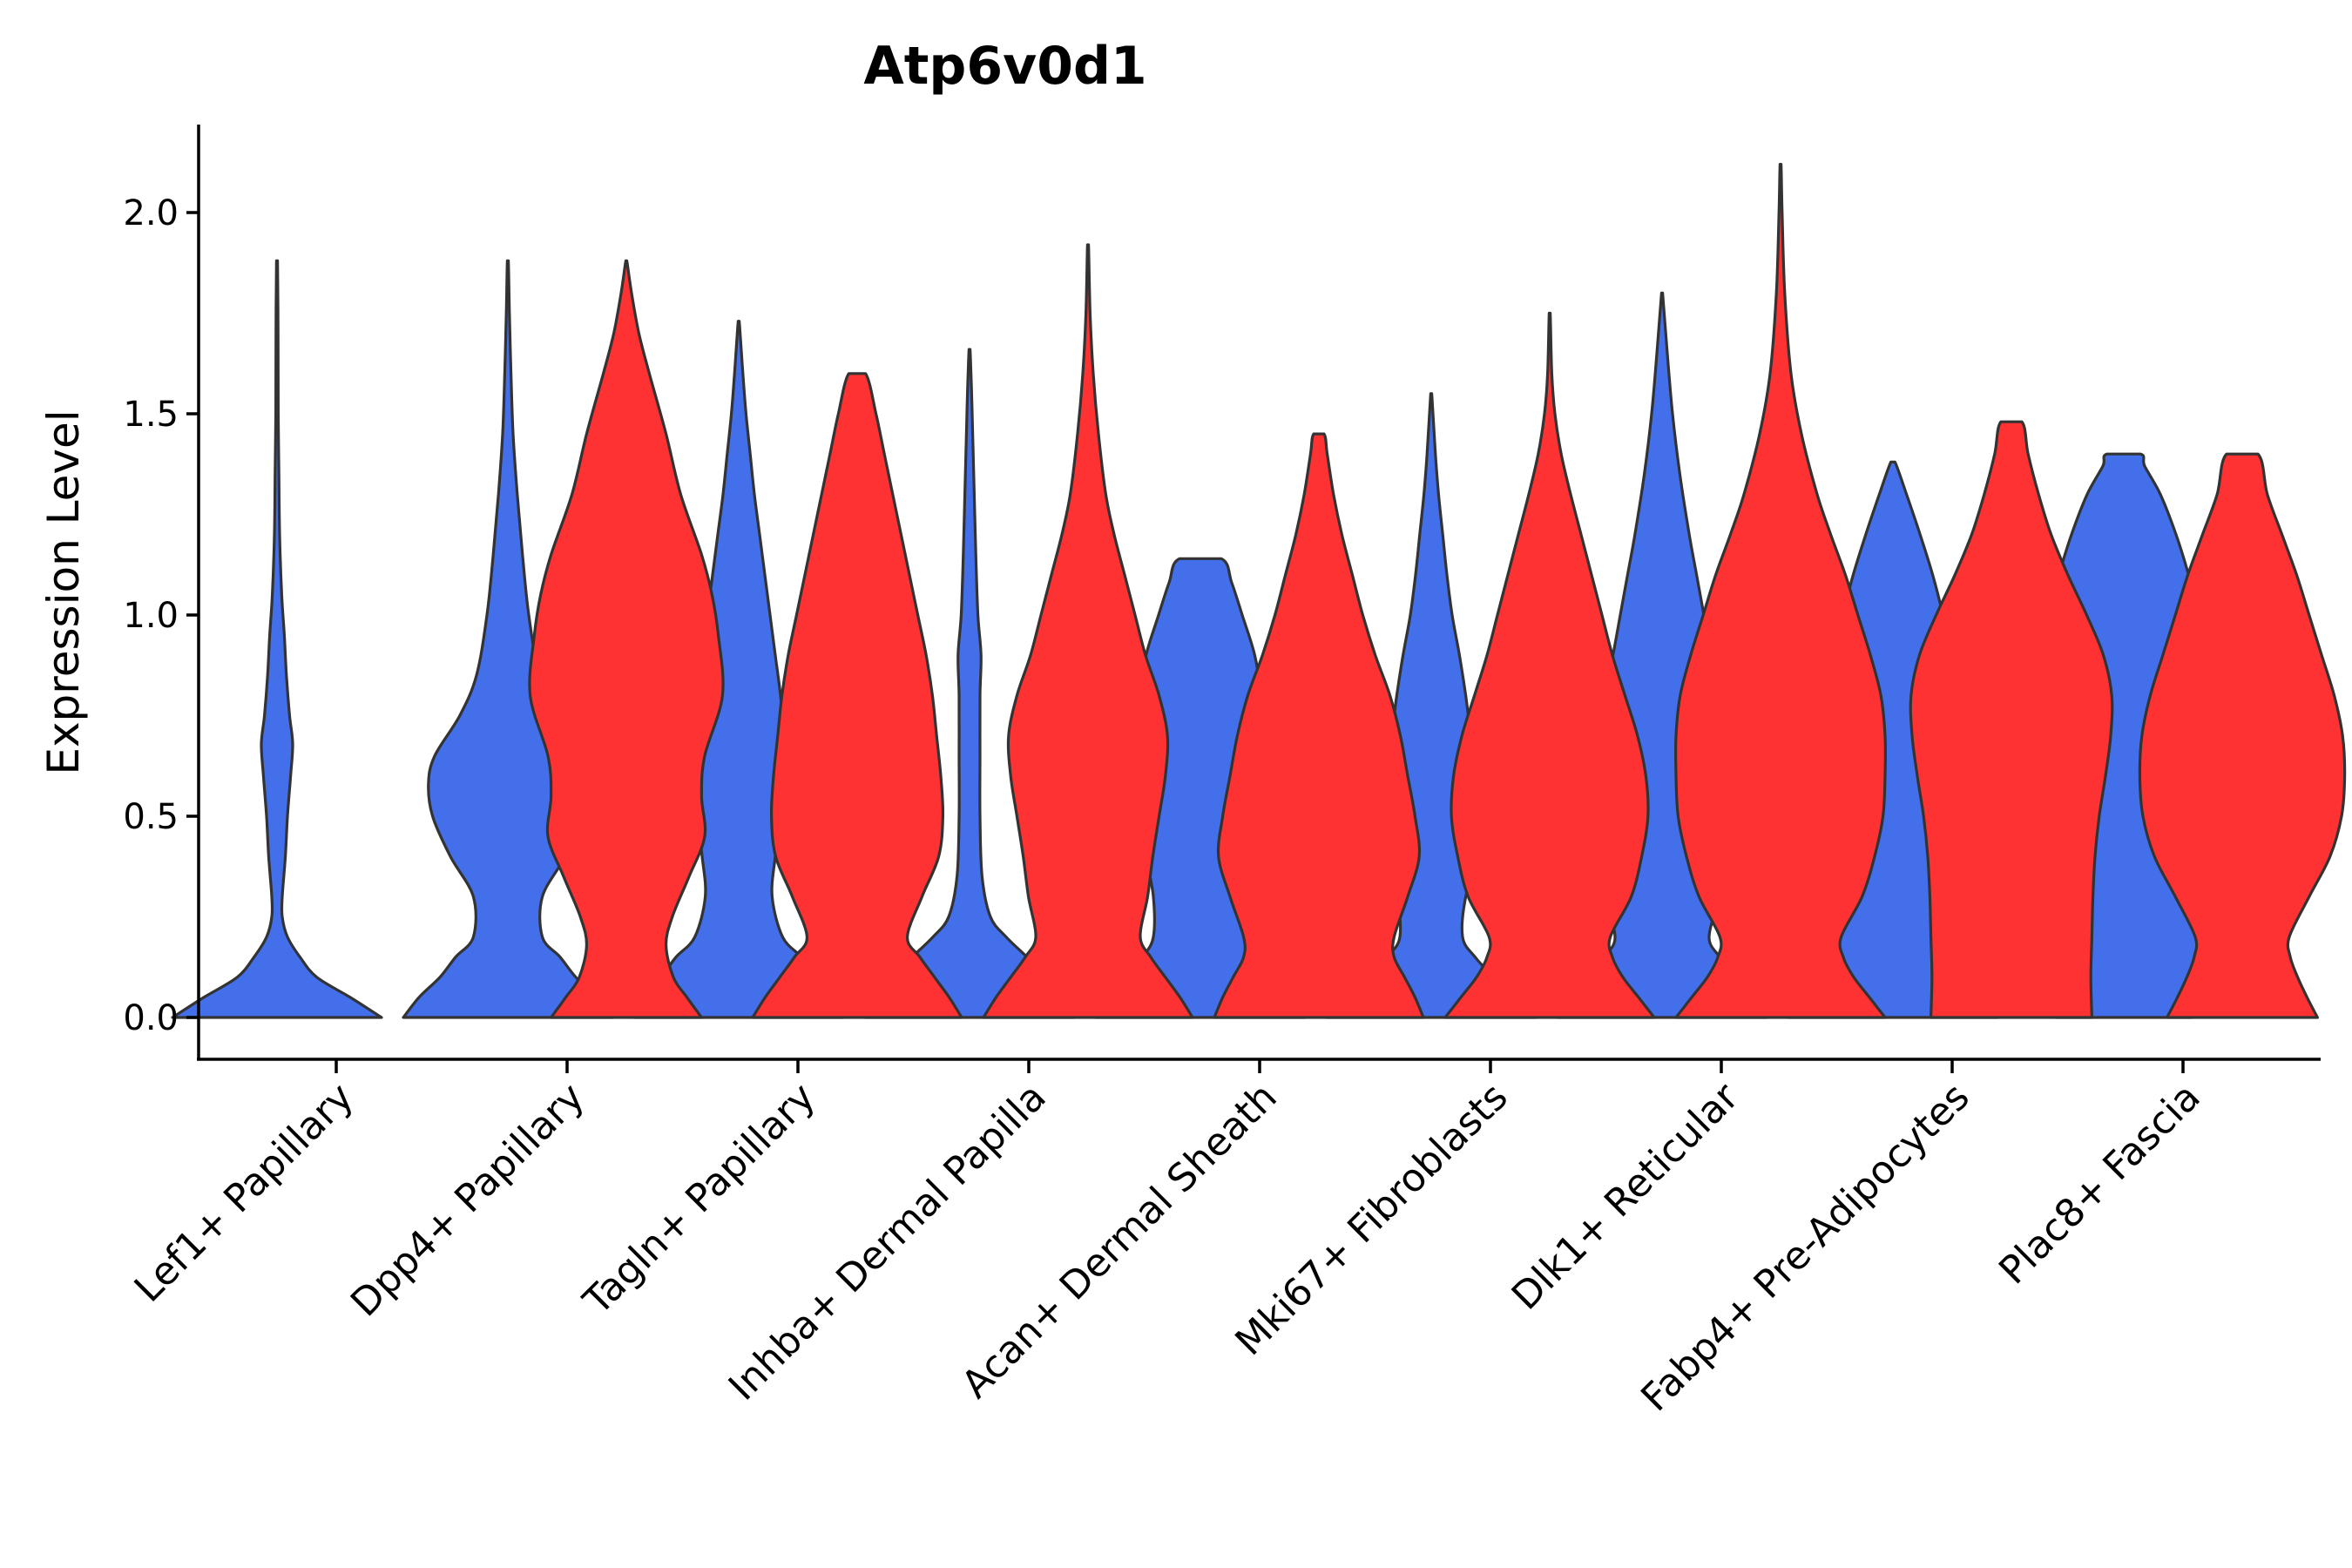  I want to click on y-tick-label: 2.0, so click(151, 213).